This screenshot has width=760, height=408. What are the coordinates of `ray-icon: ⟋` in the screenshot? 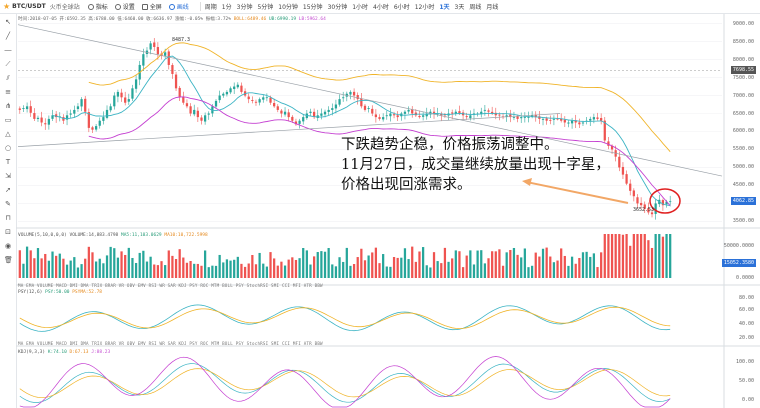 It's located at (8, 64).